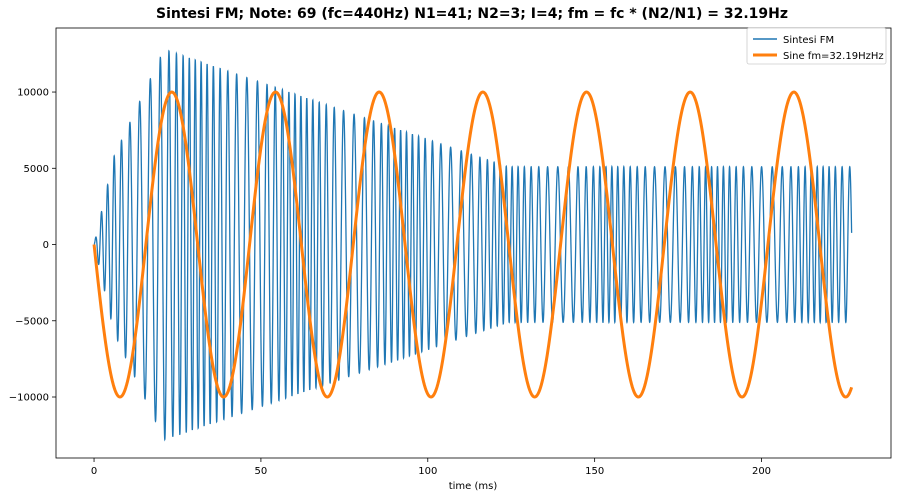 The height and width of the screenshot is (497, 898). Describe the element at coordinates (33, 93) in the screenshot. I see `y-tick-label: 10000` at that location.